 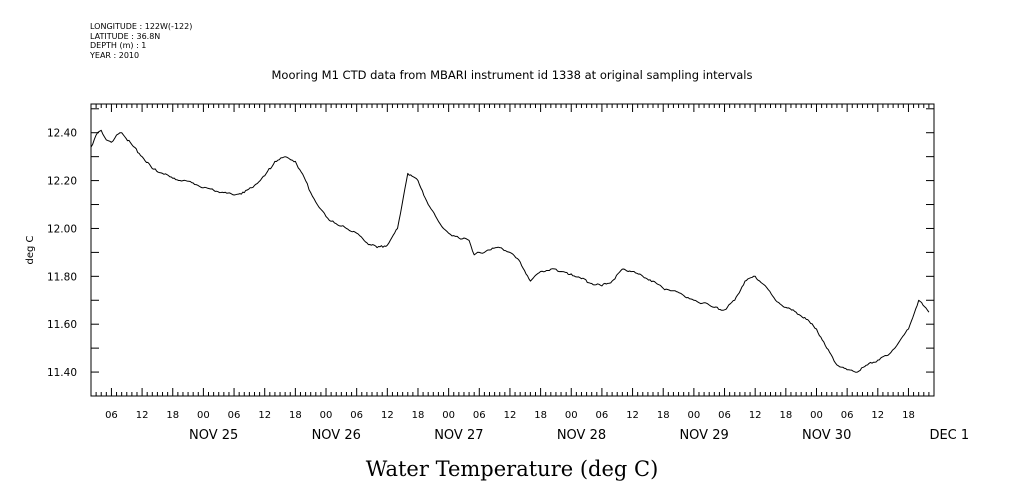 What do you see at coordinates (125, 36) in the screenshot?
I see `metadata-latitude: LATITUDE : 36.8N` at bounding box center [125, 36].